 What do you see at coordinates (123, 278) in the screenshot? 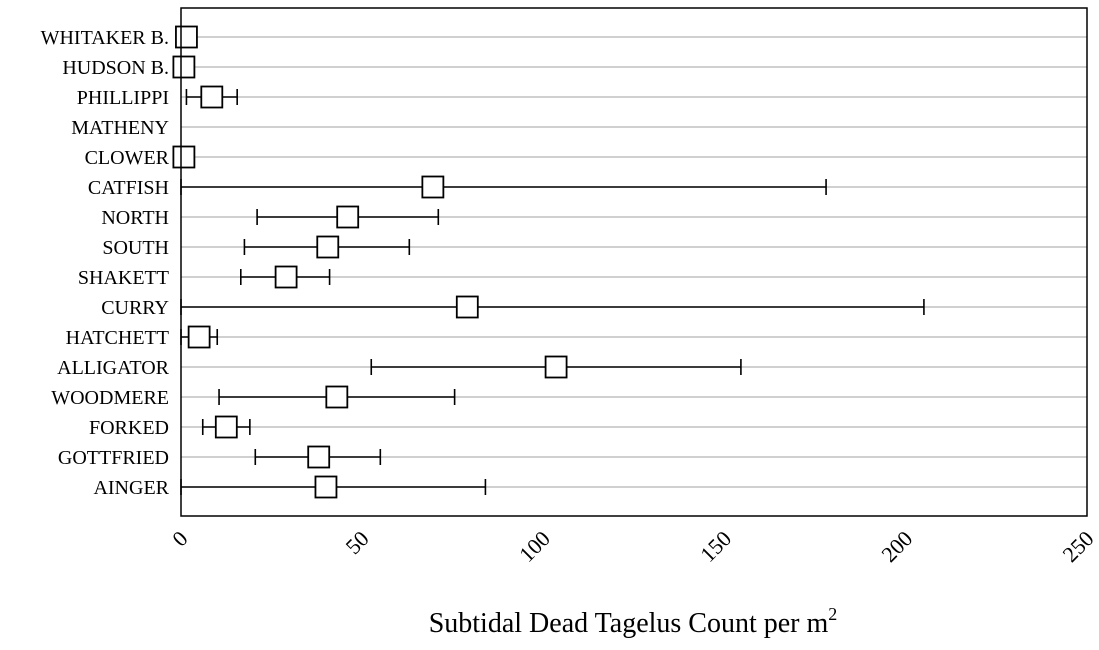
I see `category-label: SHAKETT` at bounding box center [123, 278].